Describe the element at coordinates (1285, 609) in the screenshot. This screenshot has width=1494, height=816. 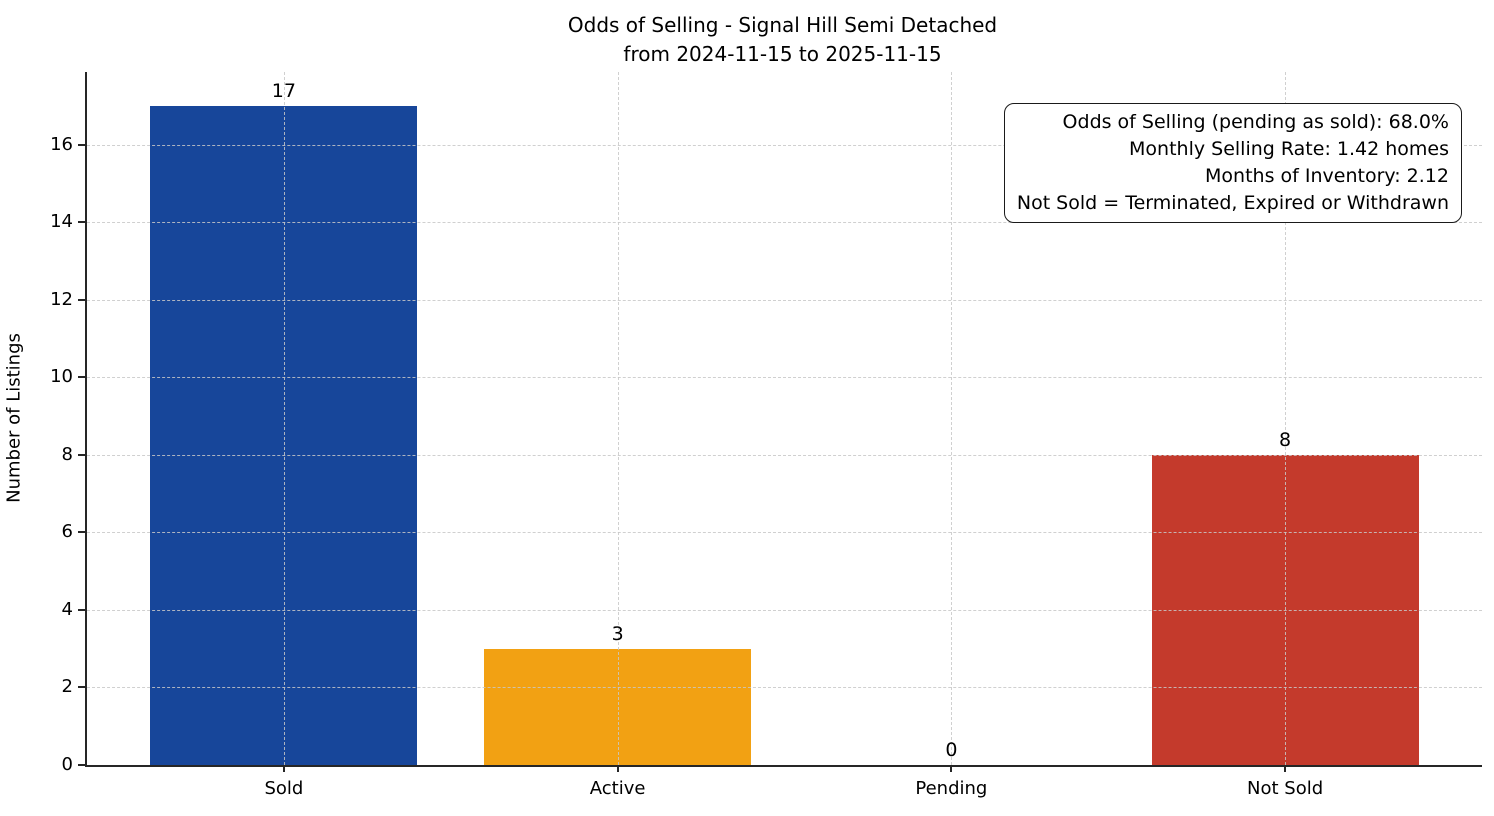
I see `bar-not-sold` at that location.